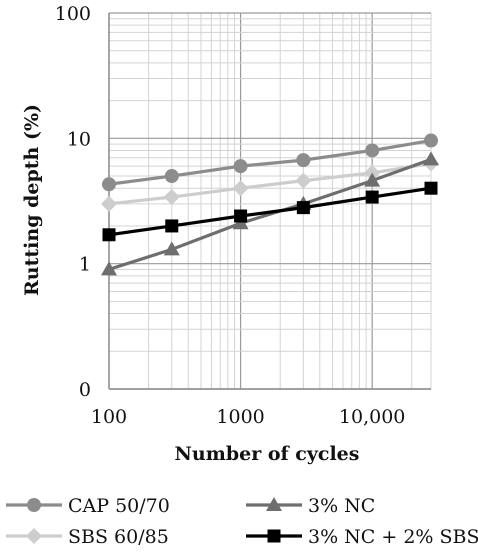 The width and height of the screenshot is (478, 554). What do you see at coordinates (118, 537) in the screenshot?
I see `legend-label: SBS 60/85` at bounding box center [118, 537].